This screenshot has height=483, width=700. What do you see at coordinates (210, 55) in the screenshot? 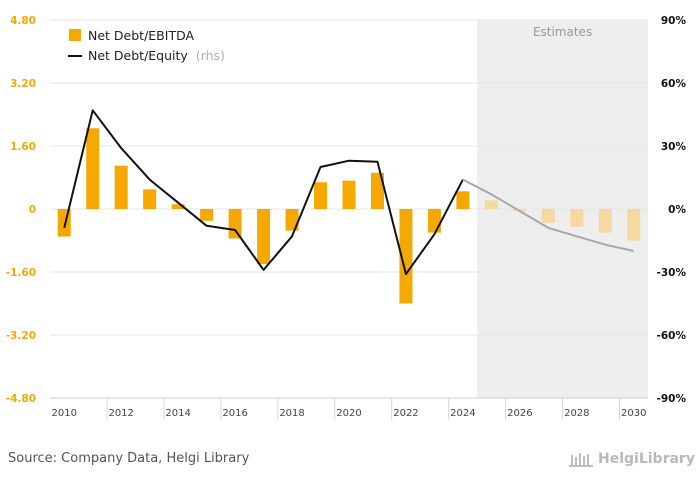
I see `legend-line-suffix: (rhs)` at bounding box center [210, 55].